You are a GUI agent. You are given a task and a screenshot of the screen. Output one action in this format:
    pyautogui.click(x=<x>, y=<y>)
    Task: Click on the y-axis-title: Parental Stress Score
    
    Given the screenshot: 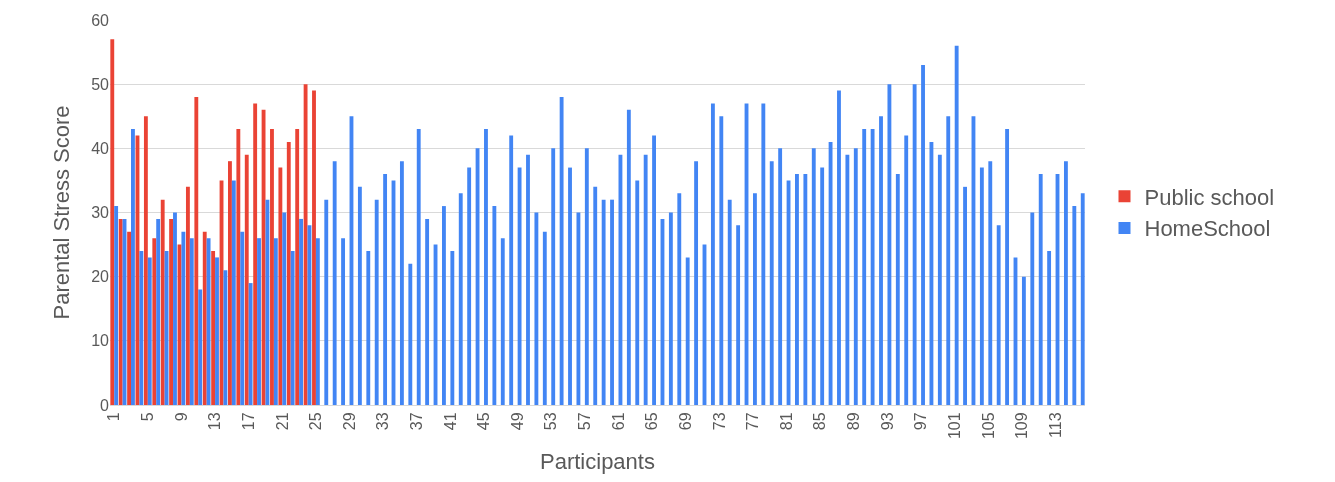 What is the action you would take?
    pyautogui.click(x=61, y=212)
    